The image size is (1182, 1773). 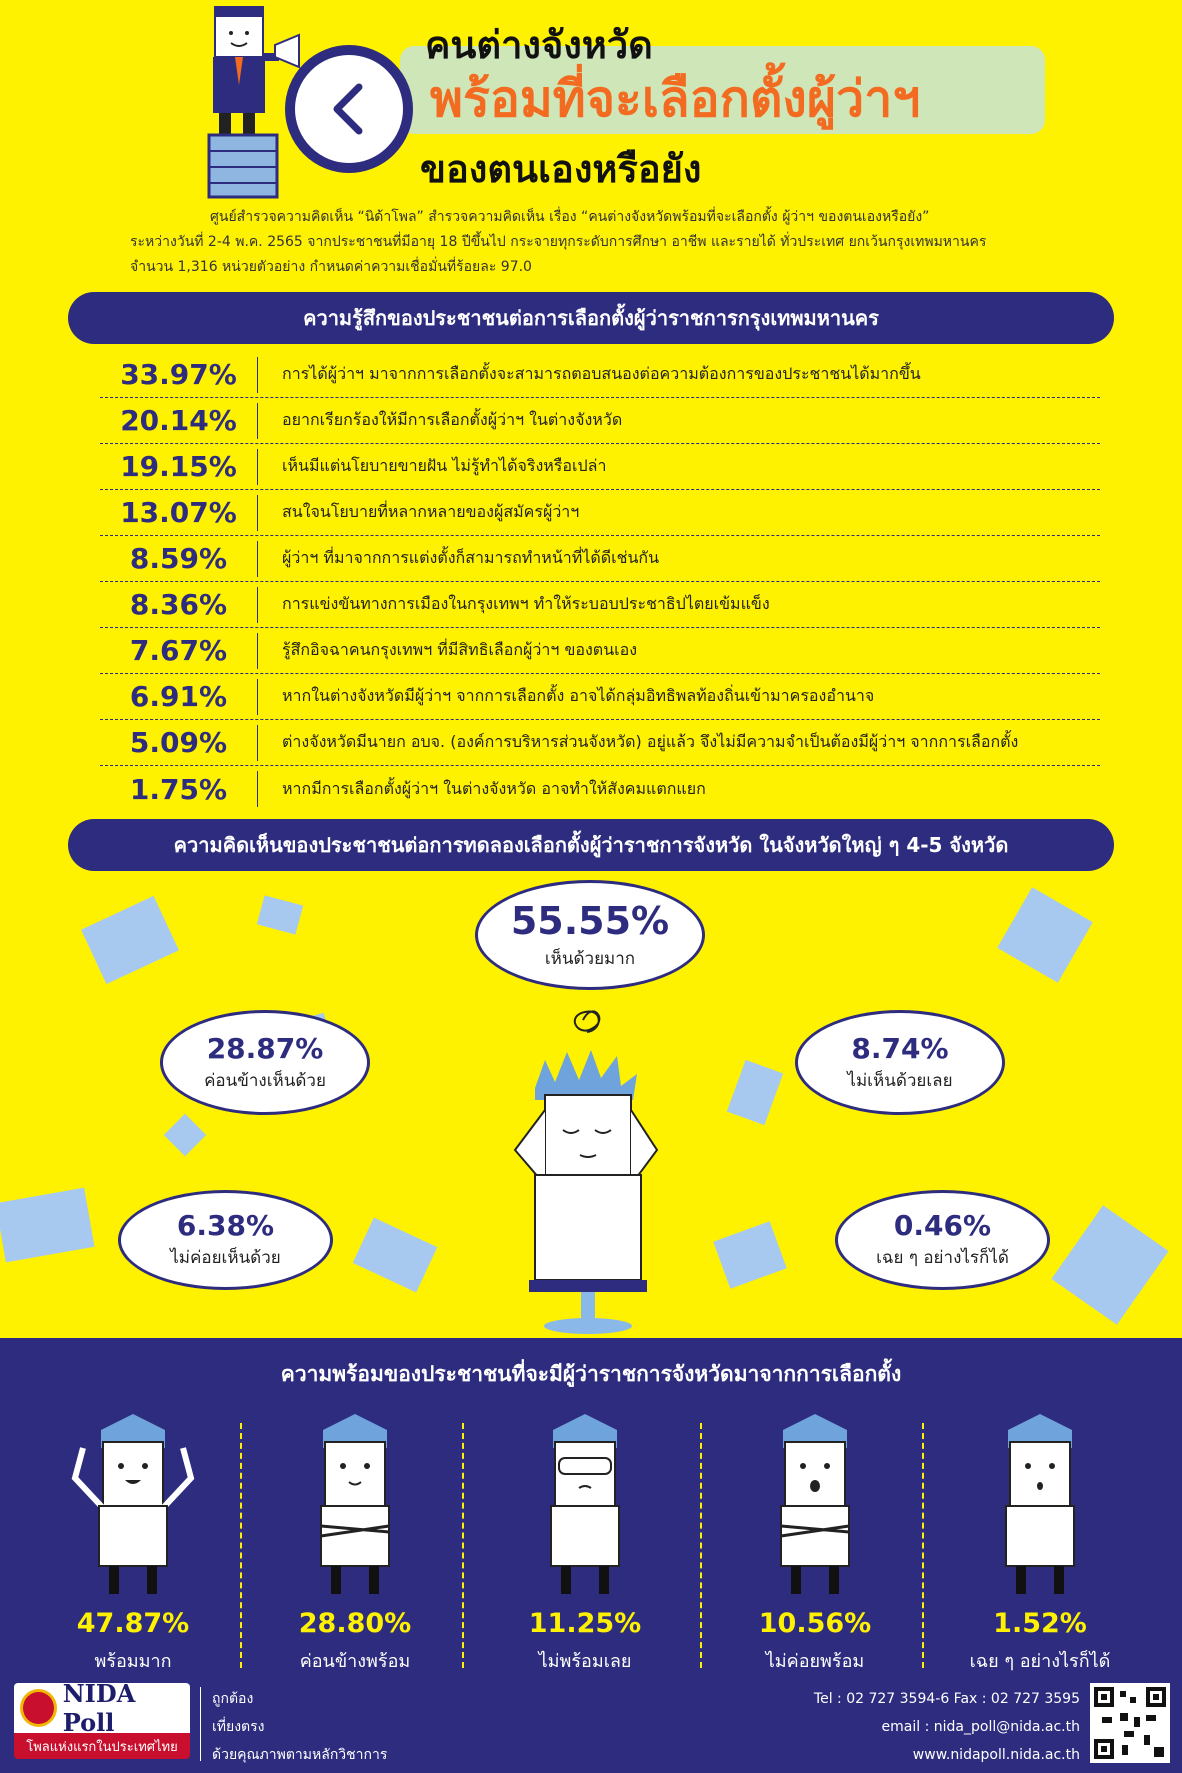 I want to click on readiness-label: ไม่ค่อยพร้อม, so click(x=815, y=1661).